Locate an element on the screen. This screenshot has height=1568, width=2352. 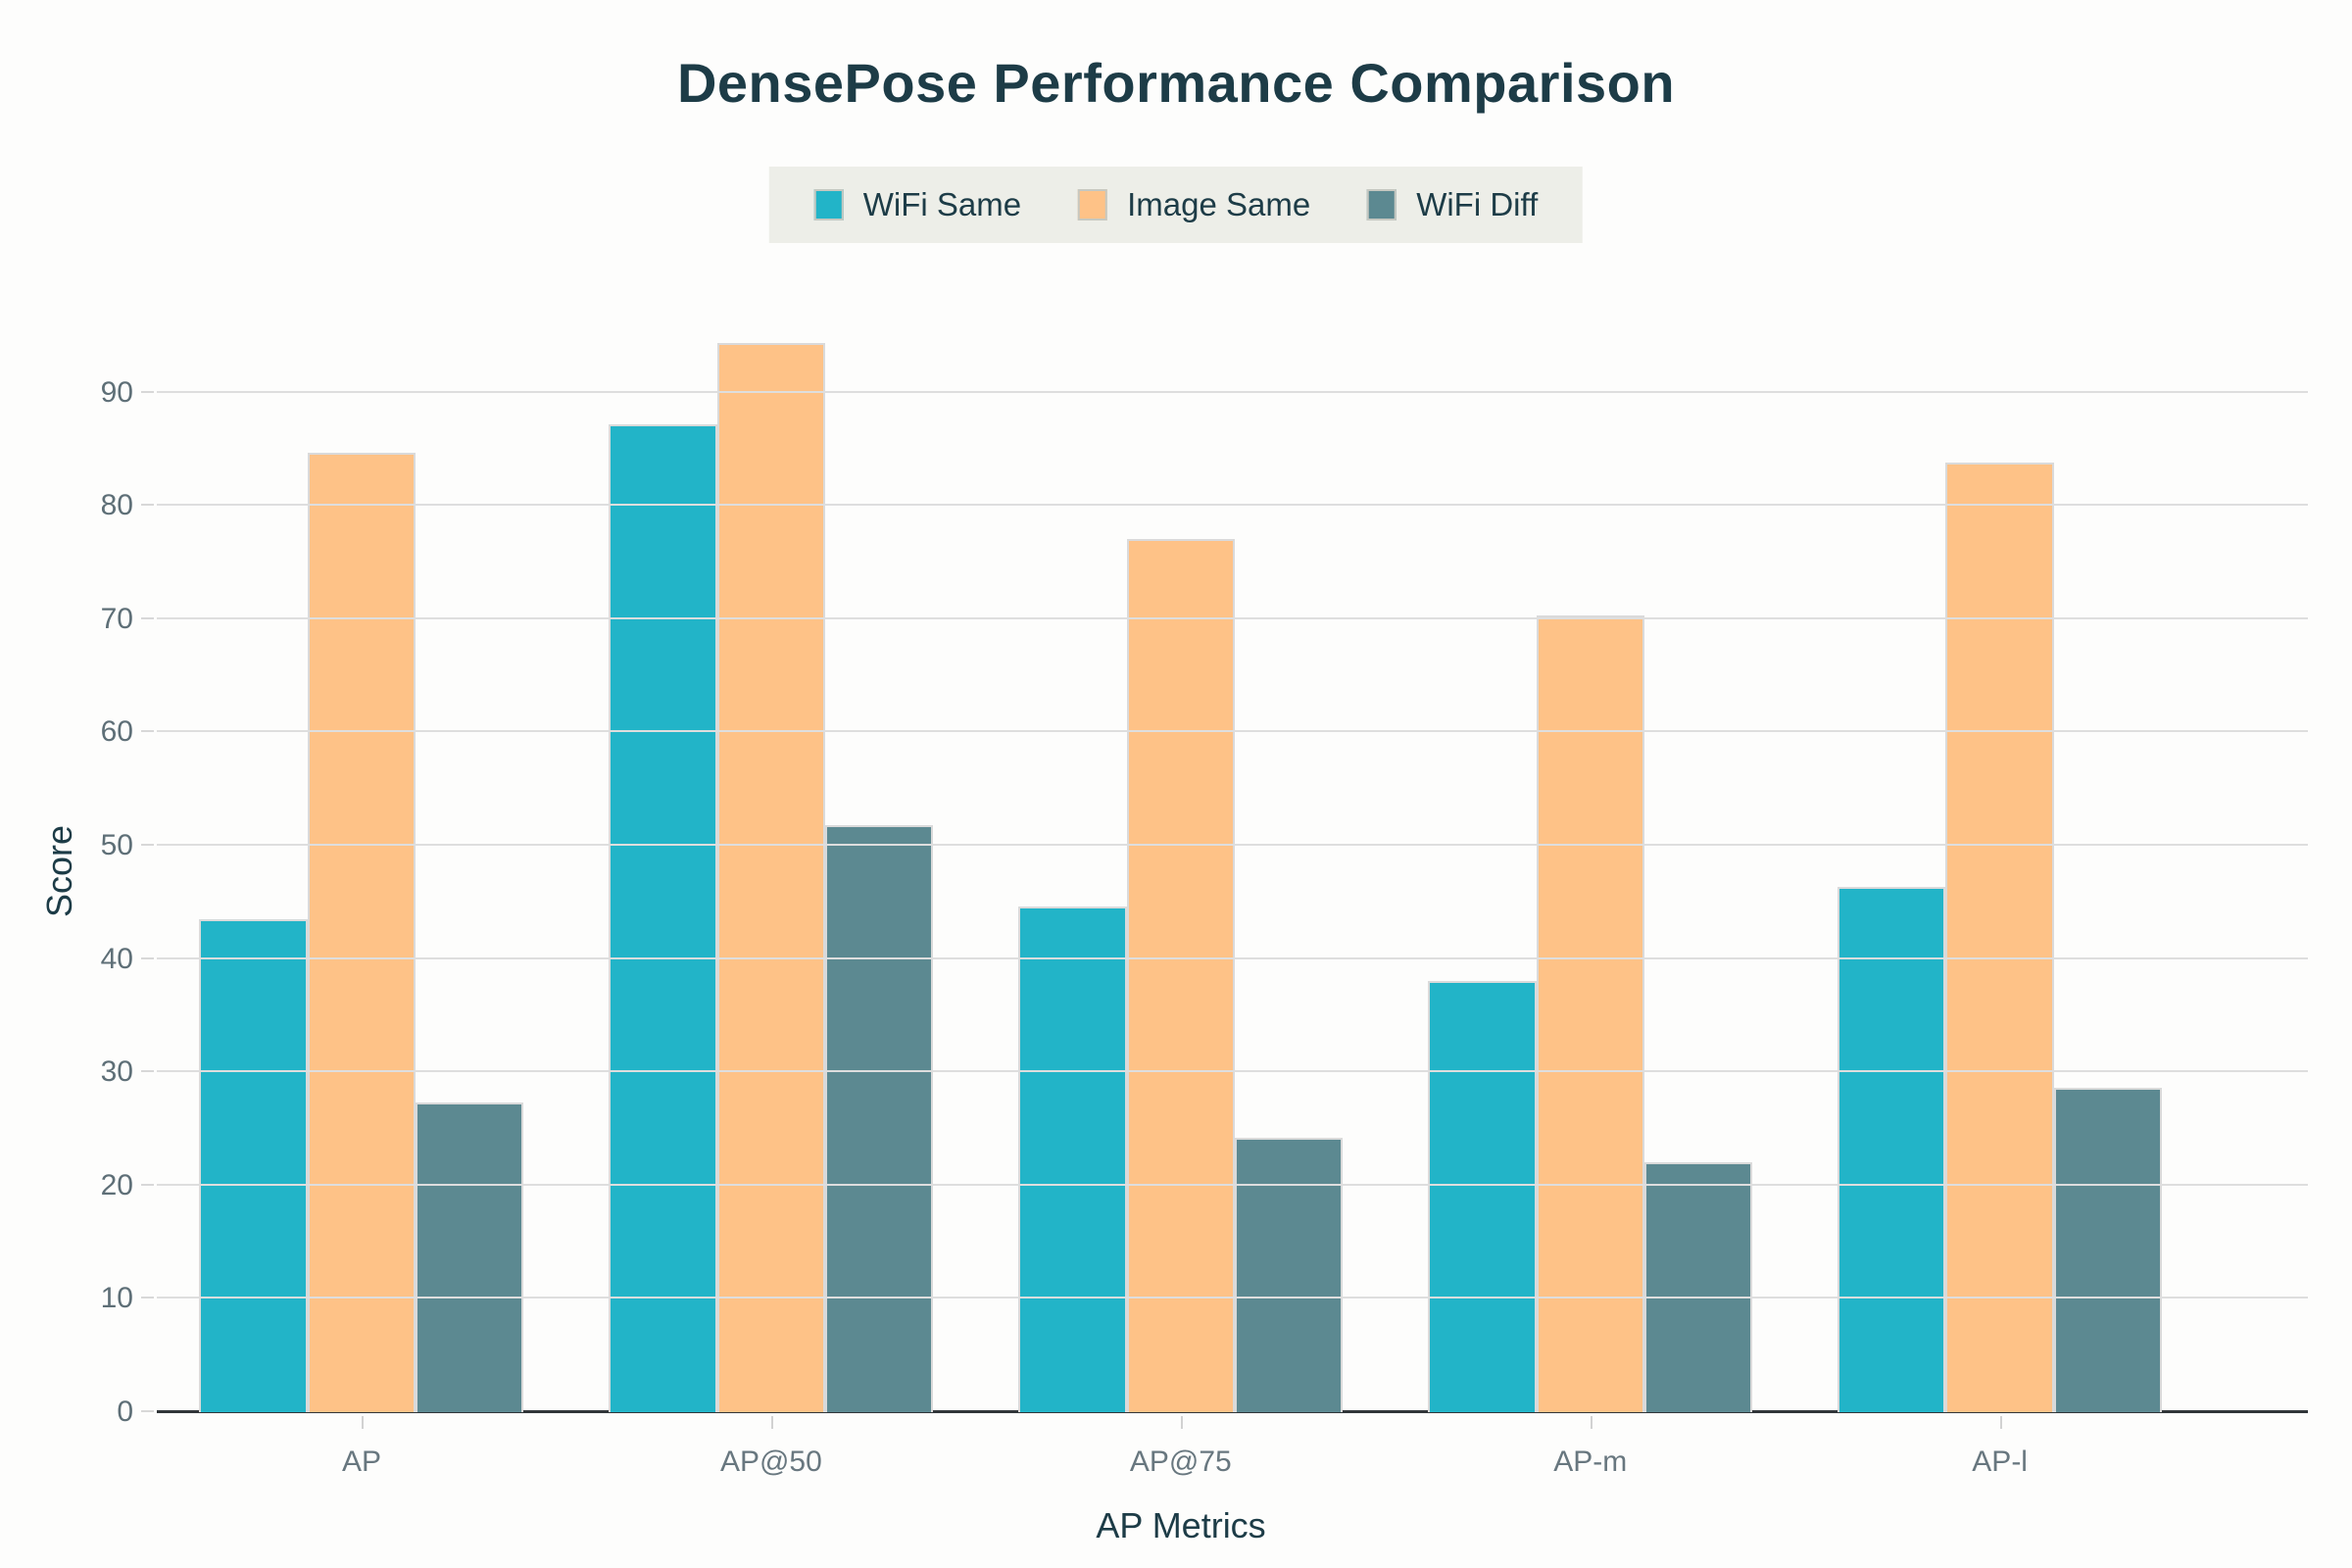
bar-wifi-diff-ap-m is located at coordinates (1698, 1286).